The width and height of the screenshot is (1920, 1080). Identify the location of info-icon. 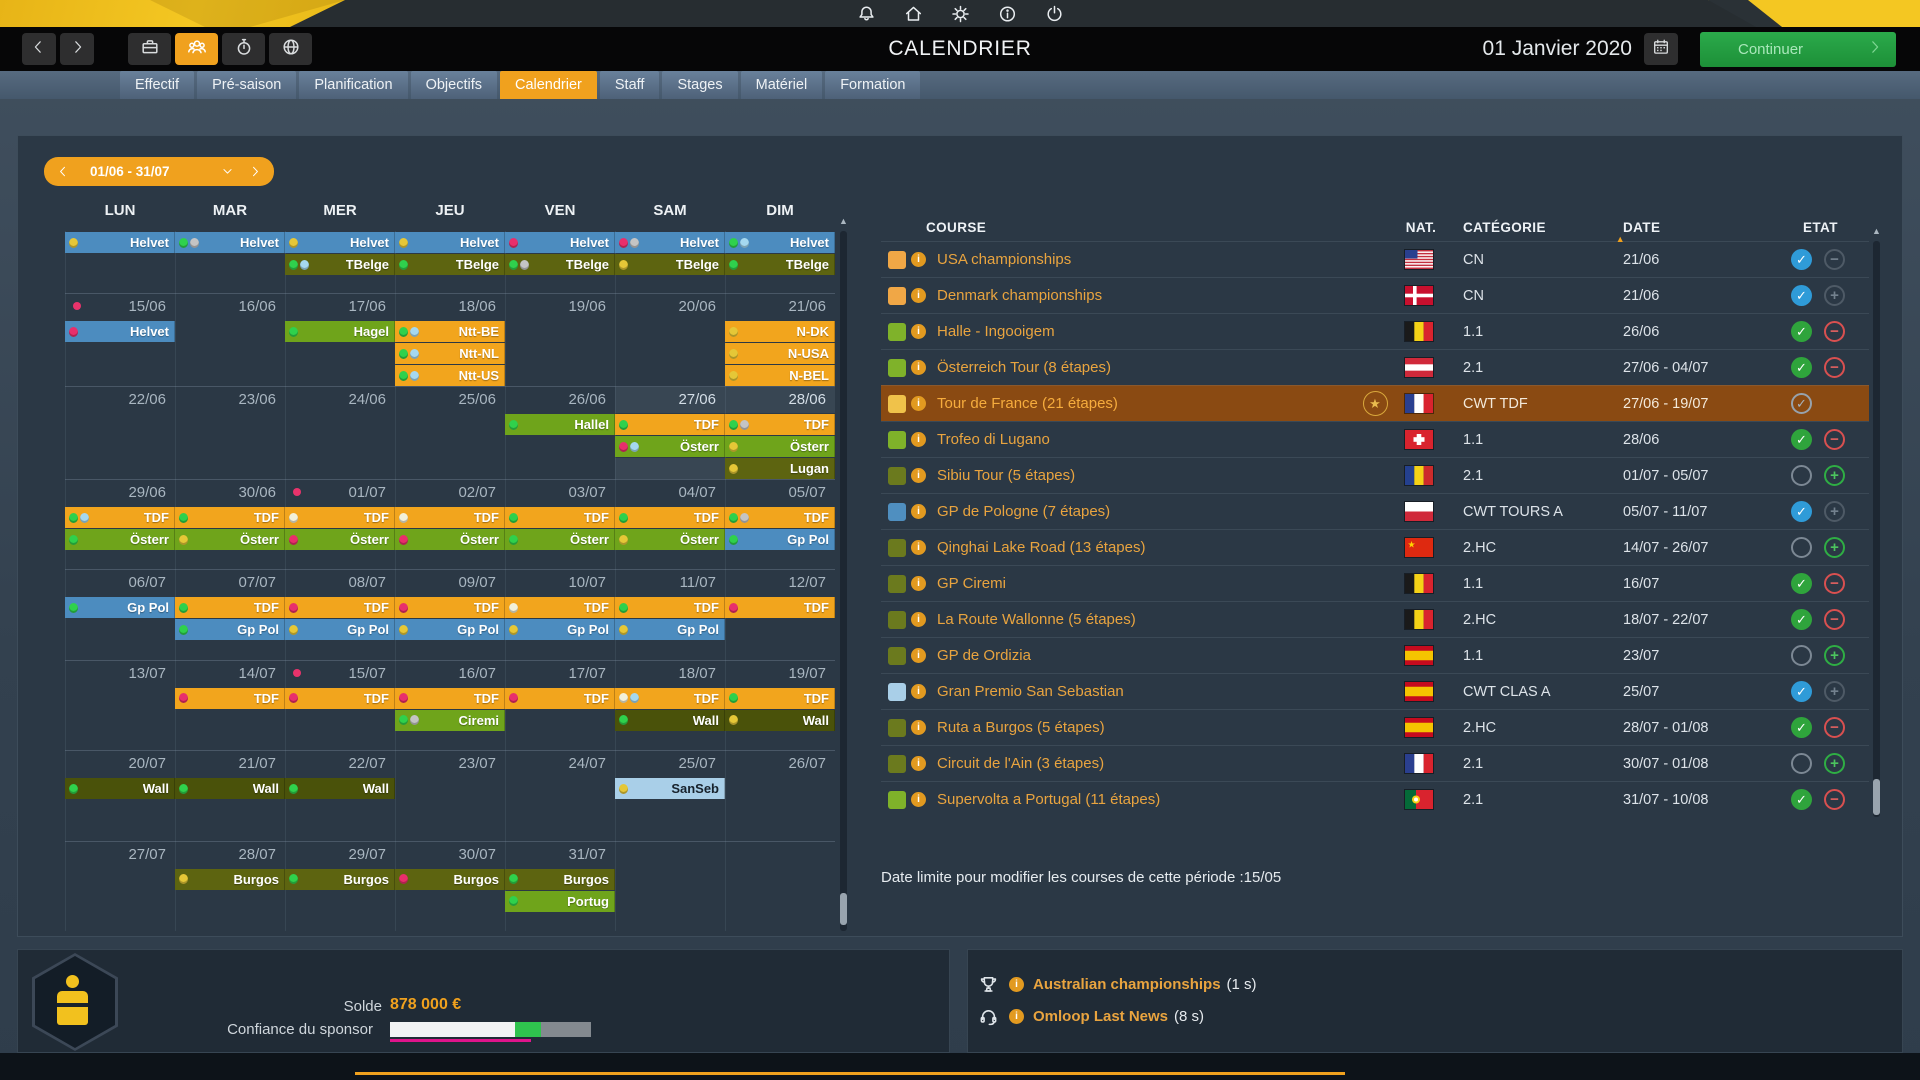
(1007, 13).